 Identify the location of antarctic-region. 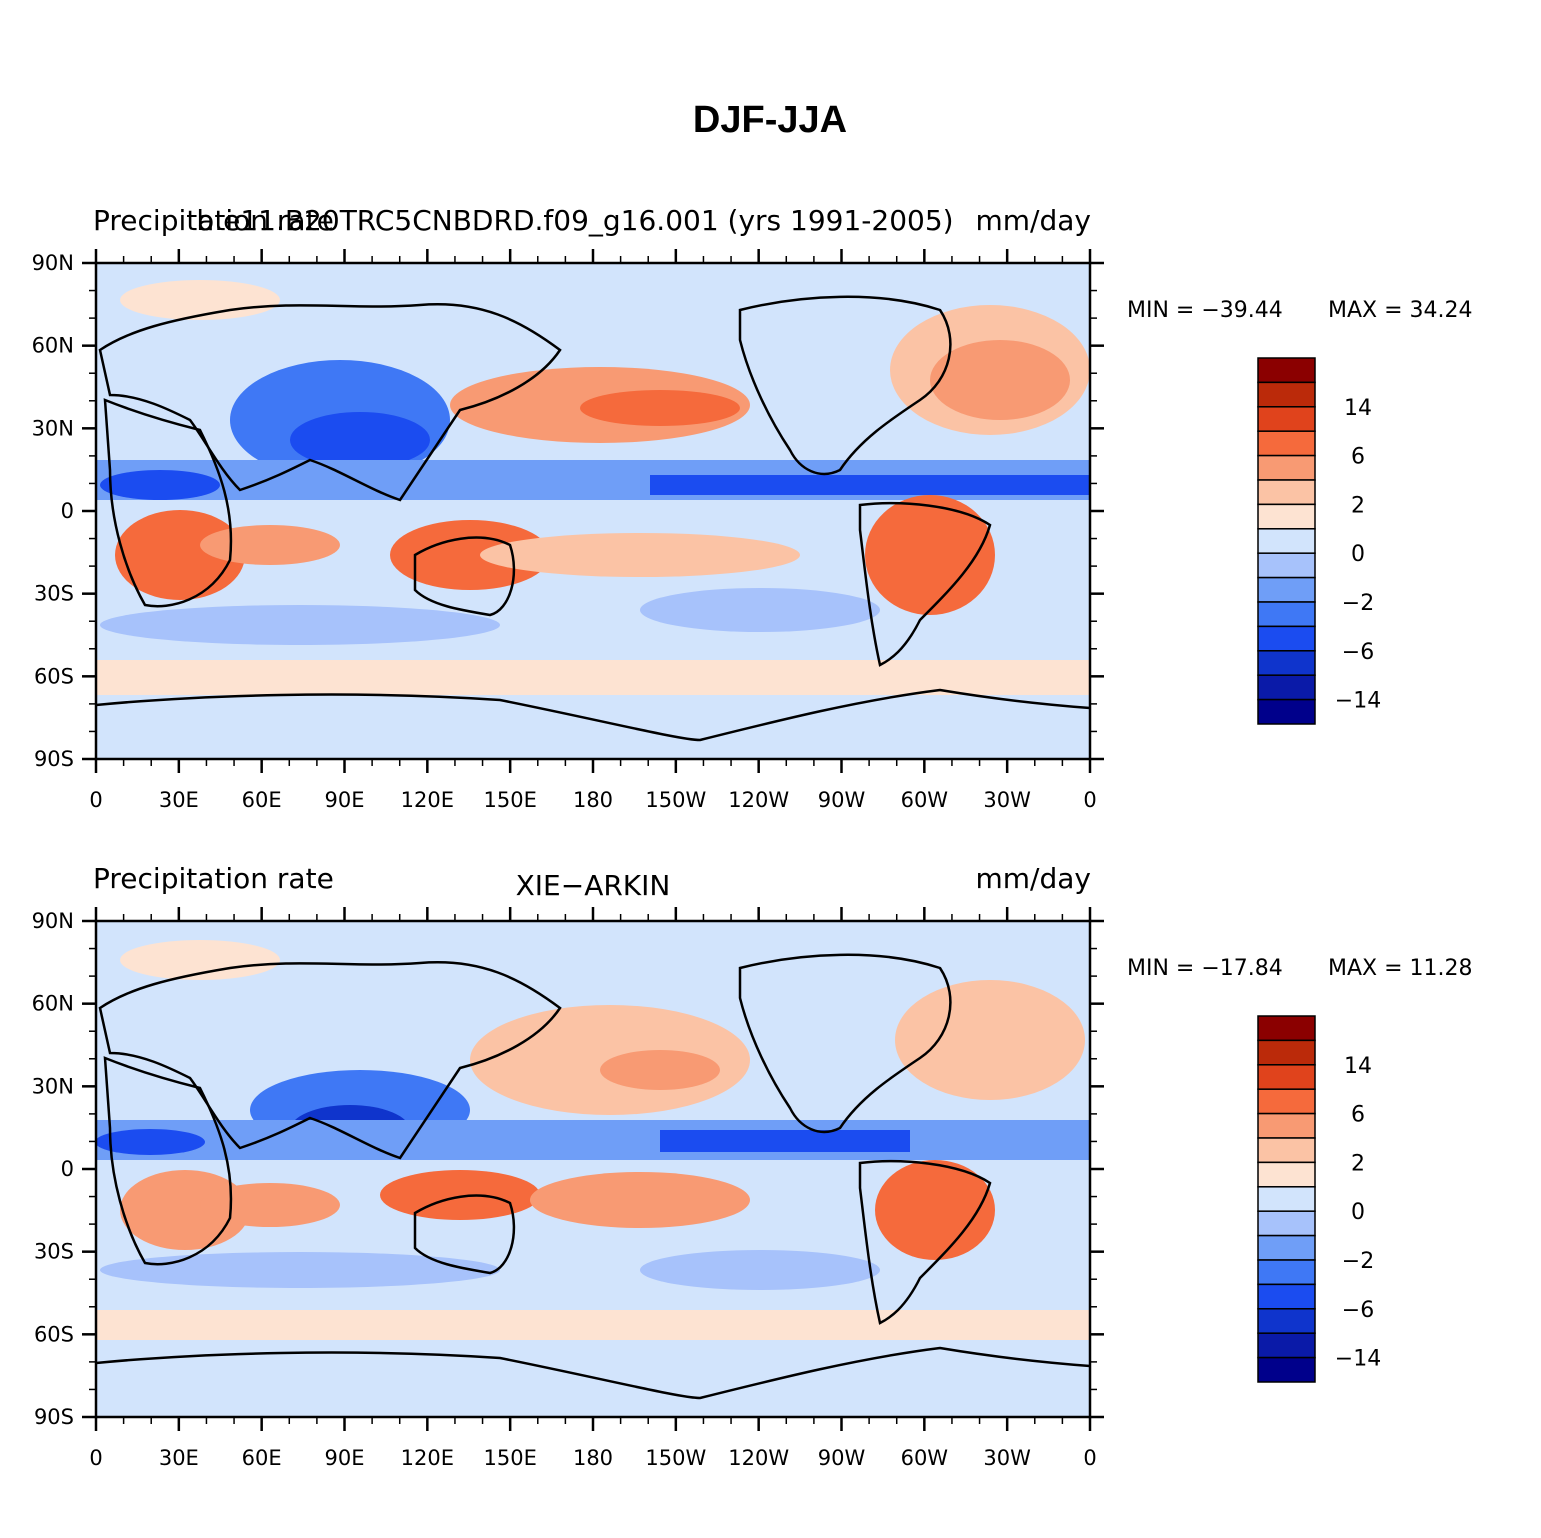
(593, 729).